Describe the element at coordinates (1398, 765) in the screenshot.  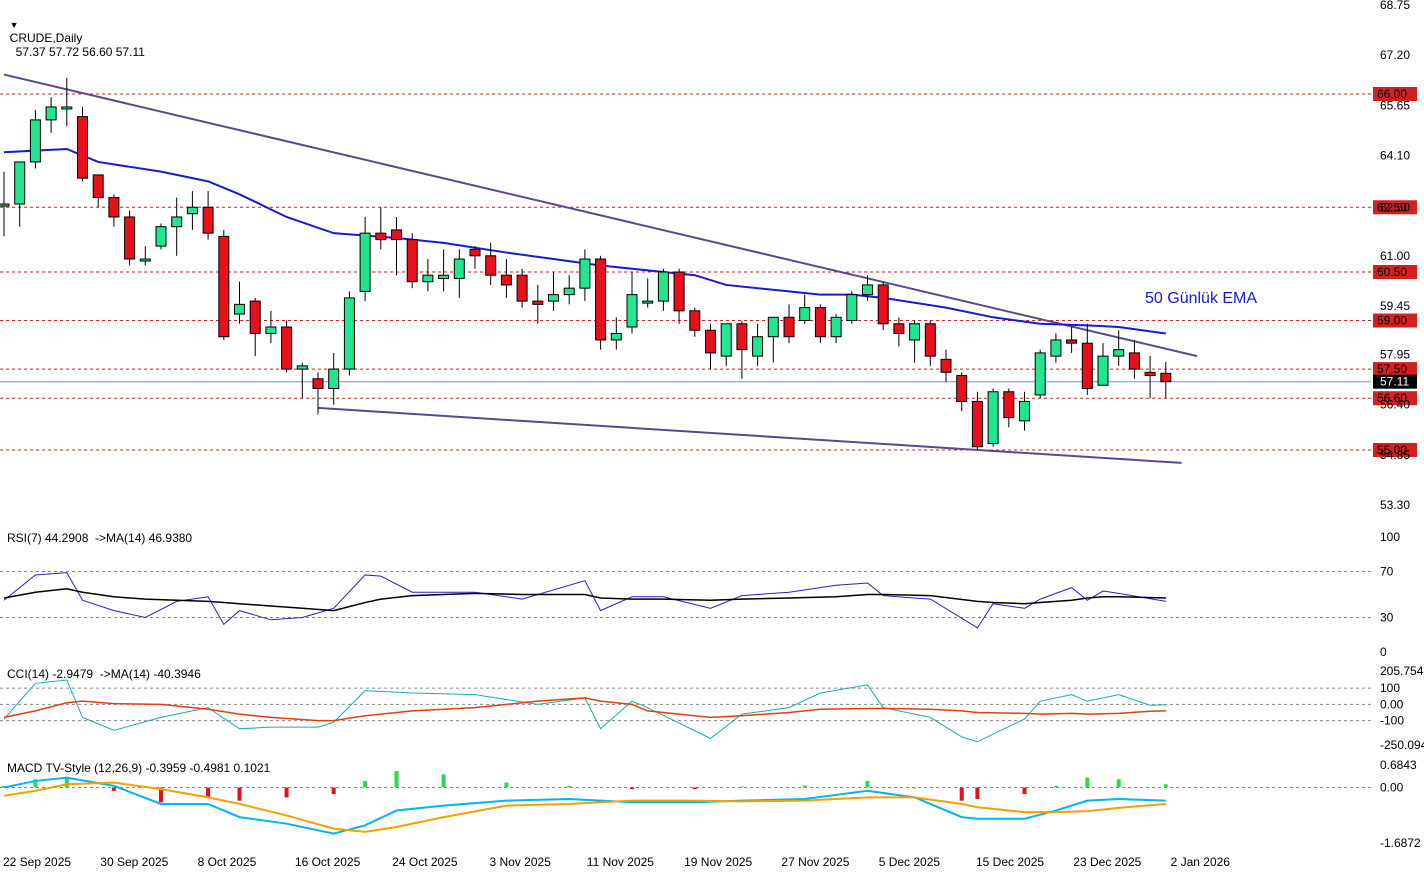
I see `macd-tick-label: 0.6843` at that location.